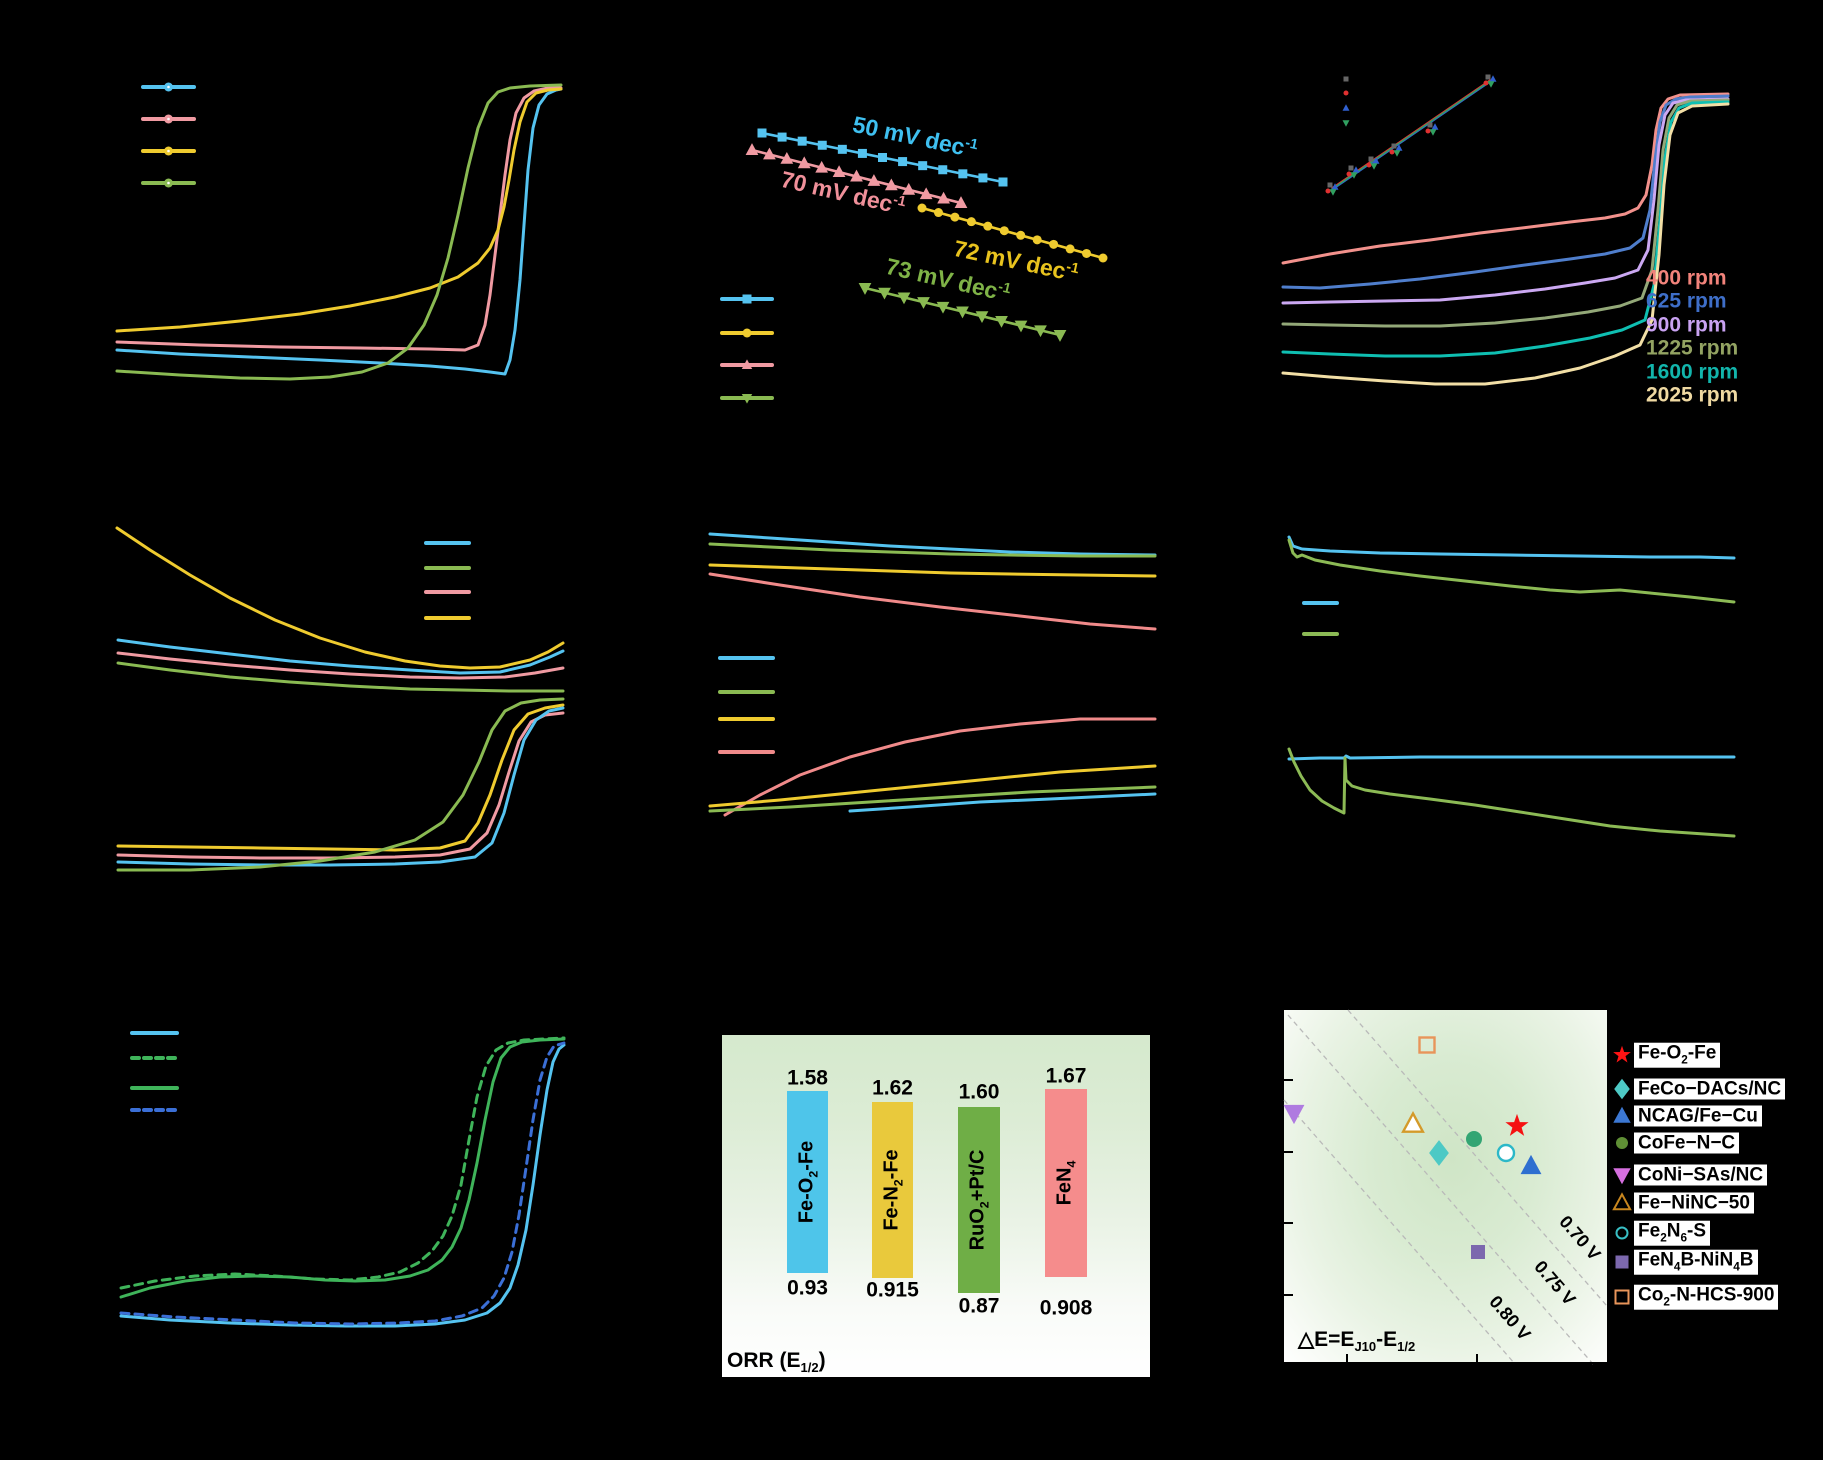  I want to click on bar-fe-n2-fe, so click(892, 1190).